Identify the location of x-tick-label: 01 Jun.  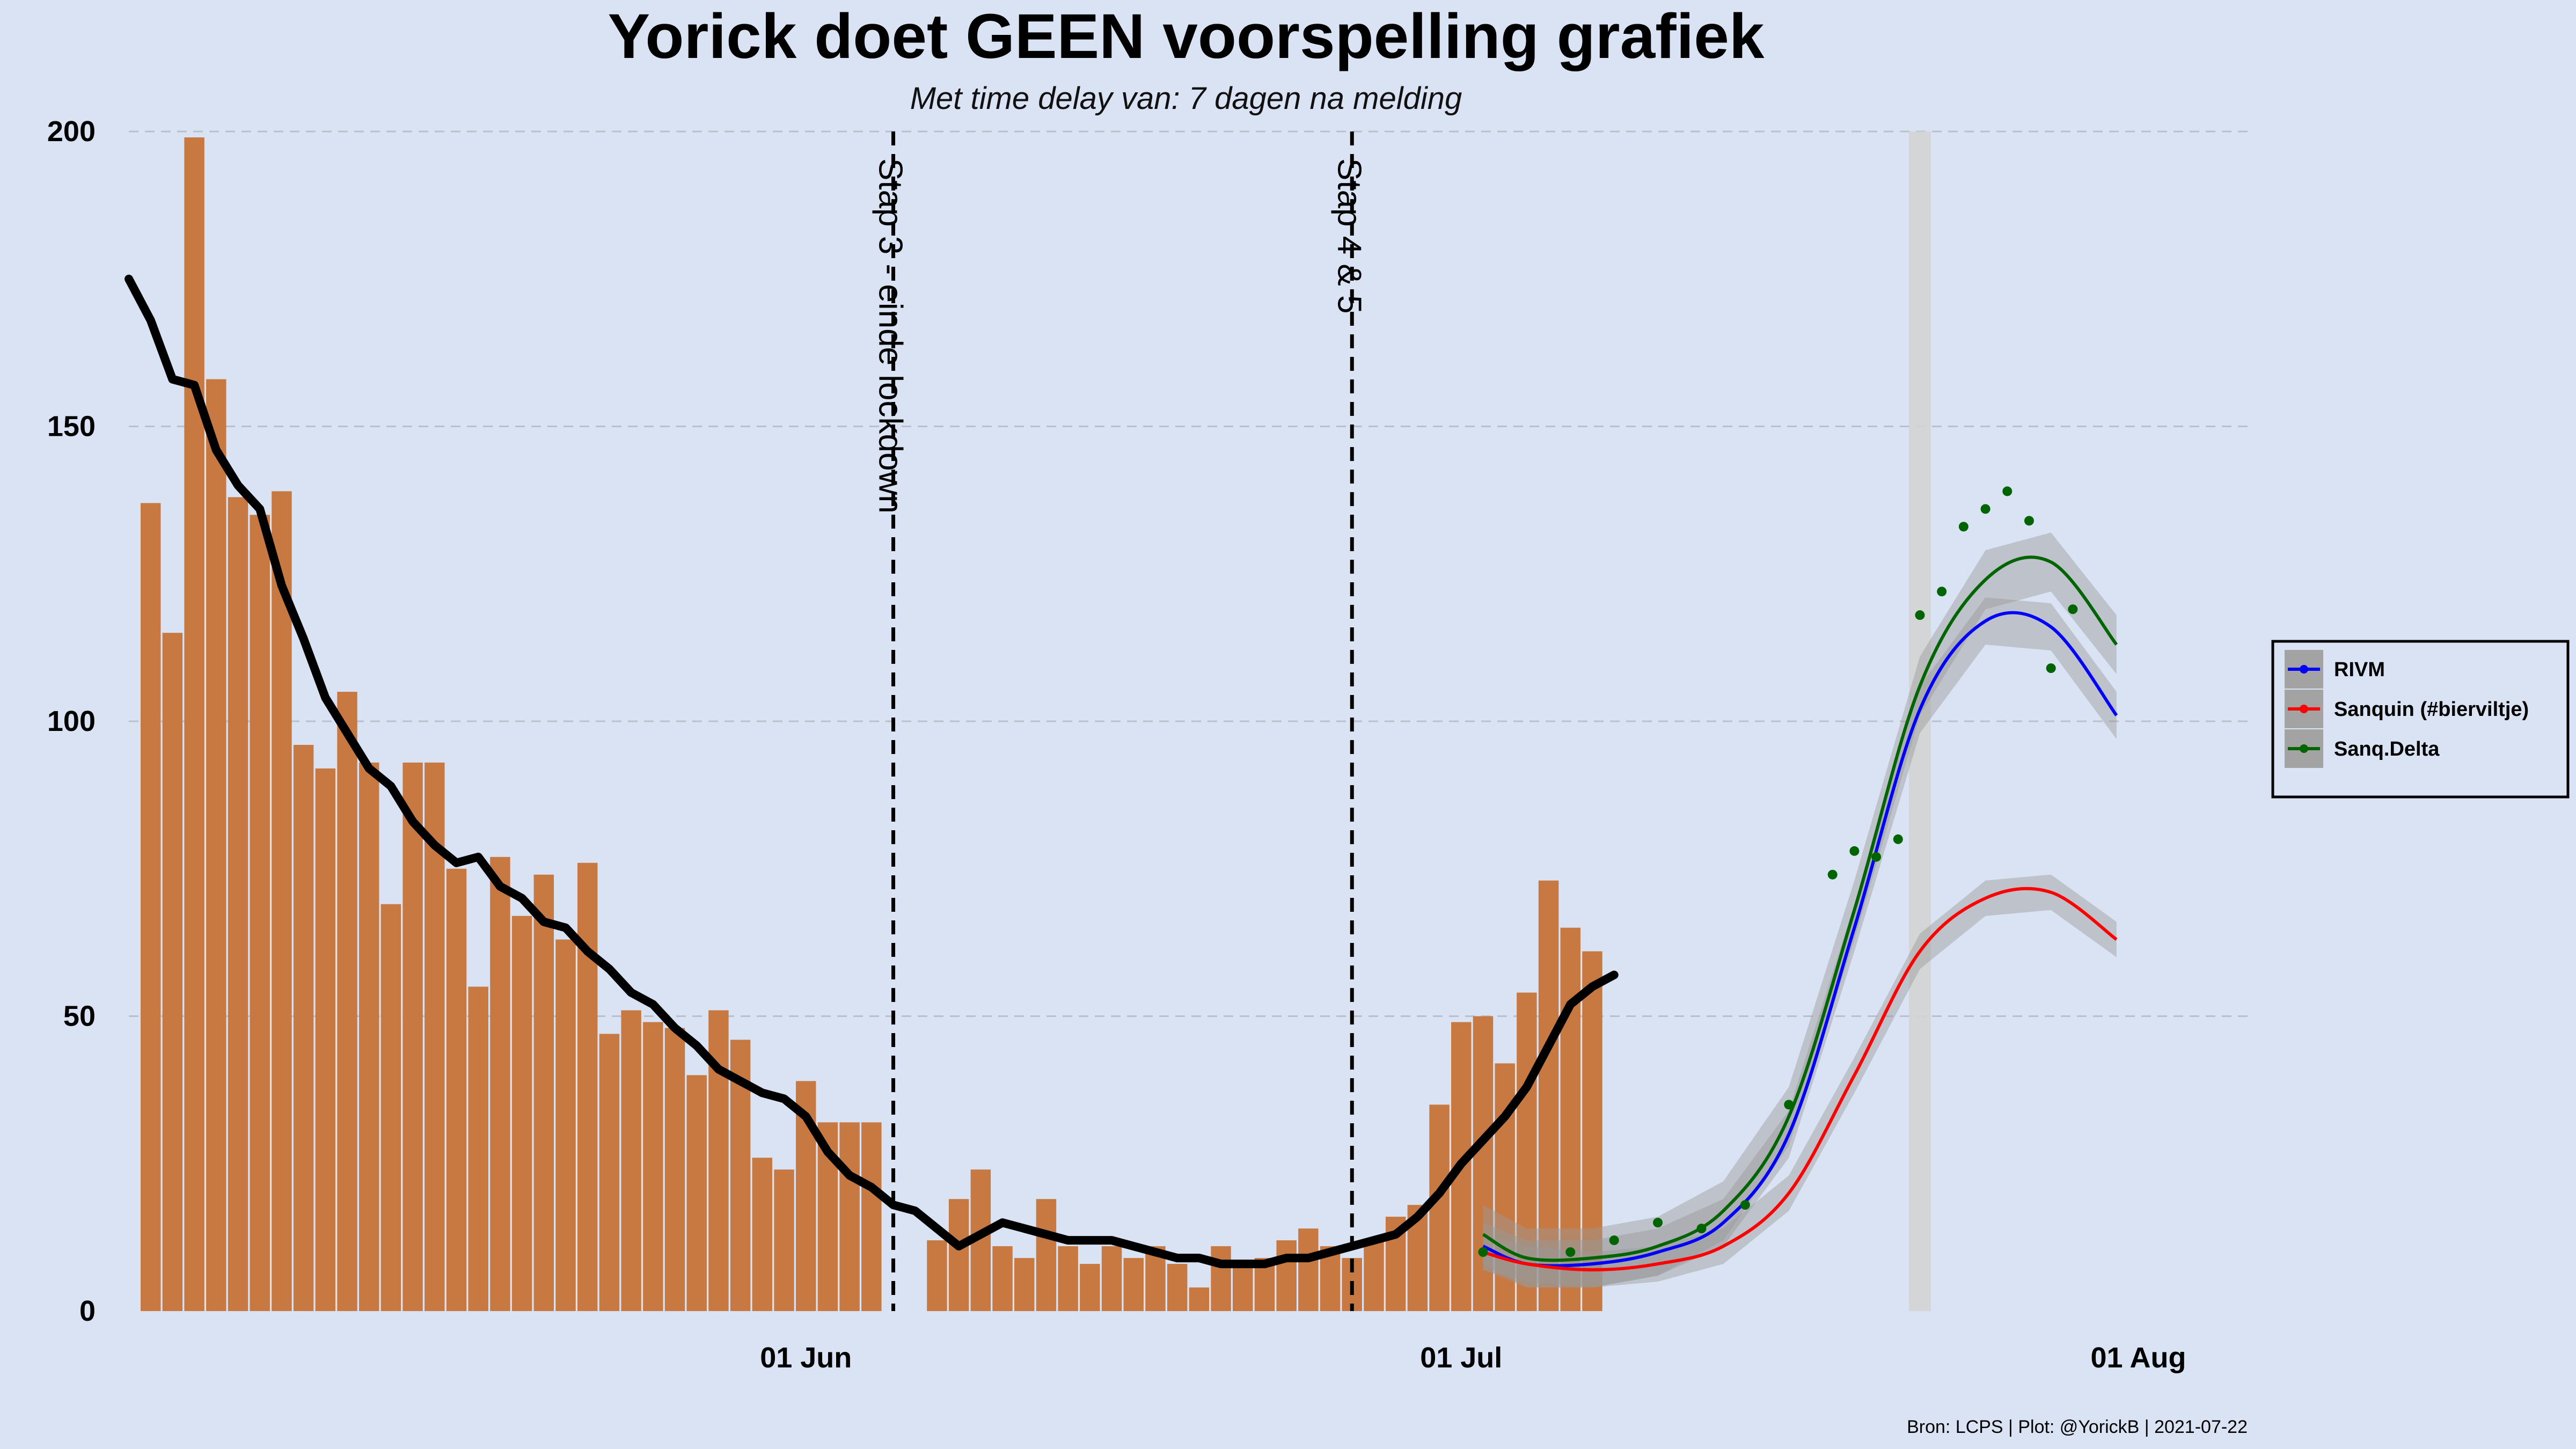
(806, 1358).